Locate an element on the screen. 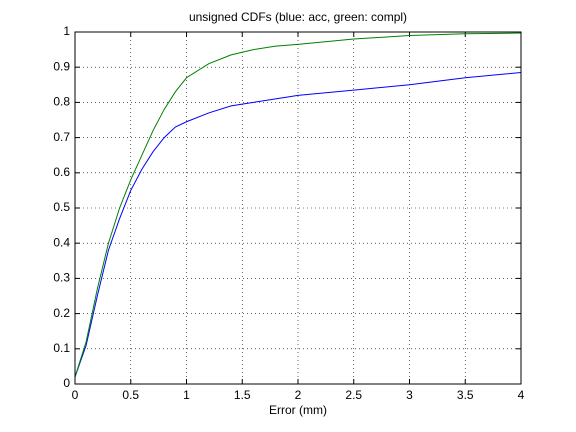 This screenshot has height=432, width=576. y-tick-label: 0.2 is located at coordinates (61, 313).